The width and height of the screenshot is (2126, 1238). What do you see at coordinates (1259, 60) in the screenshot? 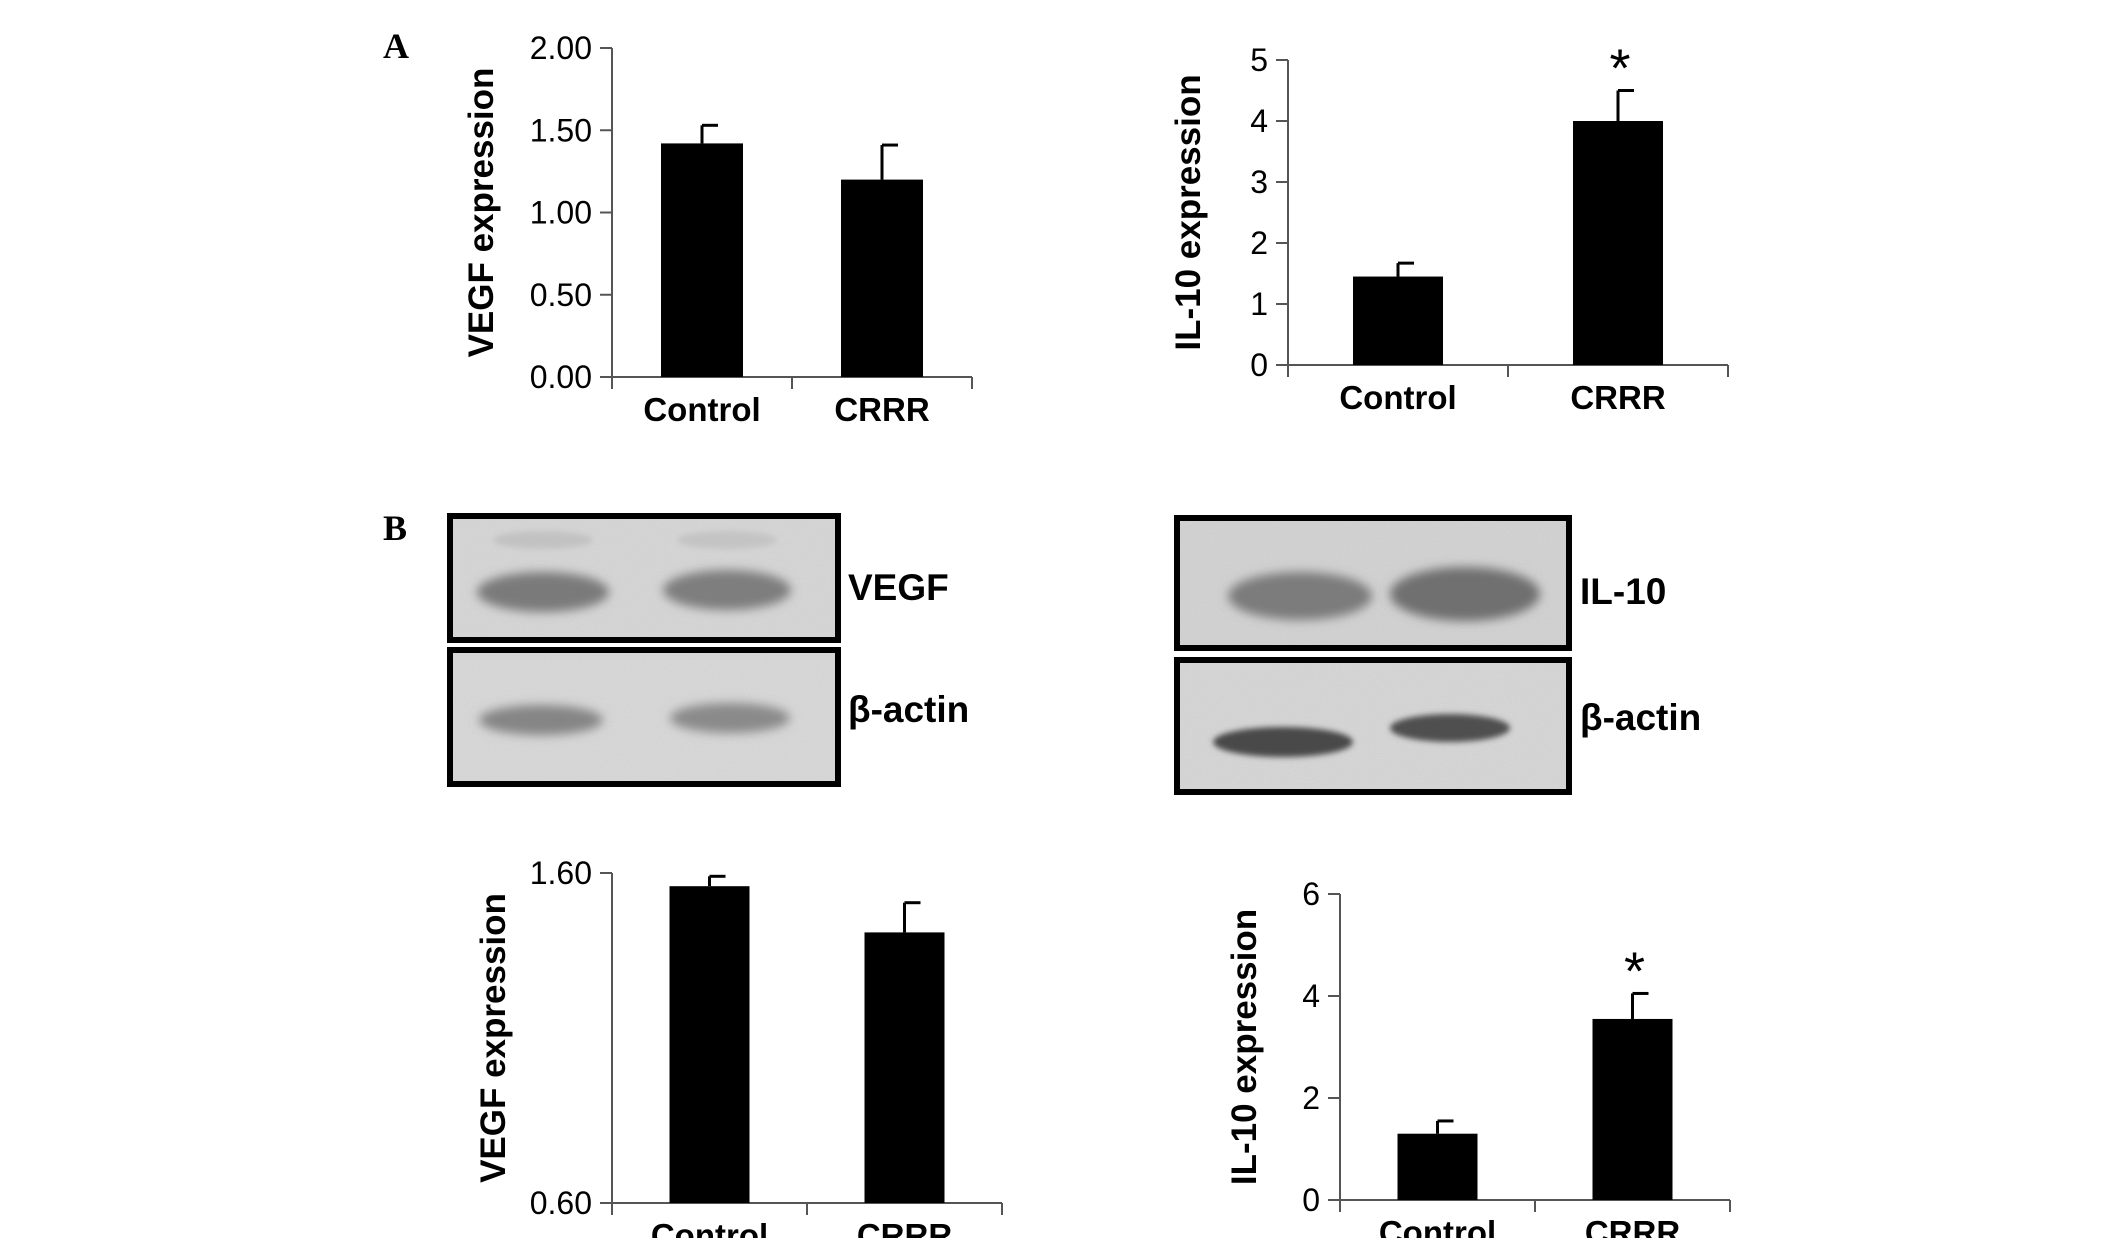
I see `y-tick-label: 5` at bounding box center [1259, 60].